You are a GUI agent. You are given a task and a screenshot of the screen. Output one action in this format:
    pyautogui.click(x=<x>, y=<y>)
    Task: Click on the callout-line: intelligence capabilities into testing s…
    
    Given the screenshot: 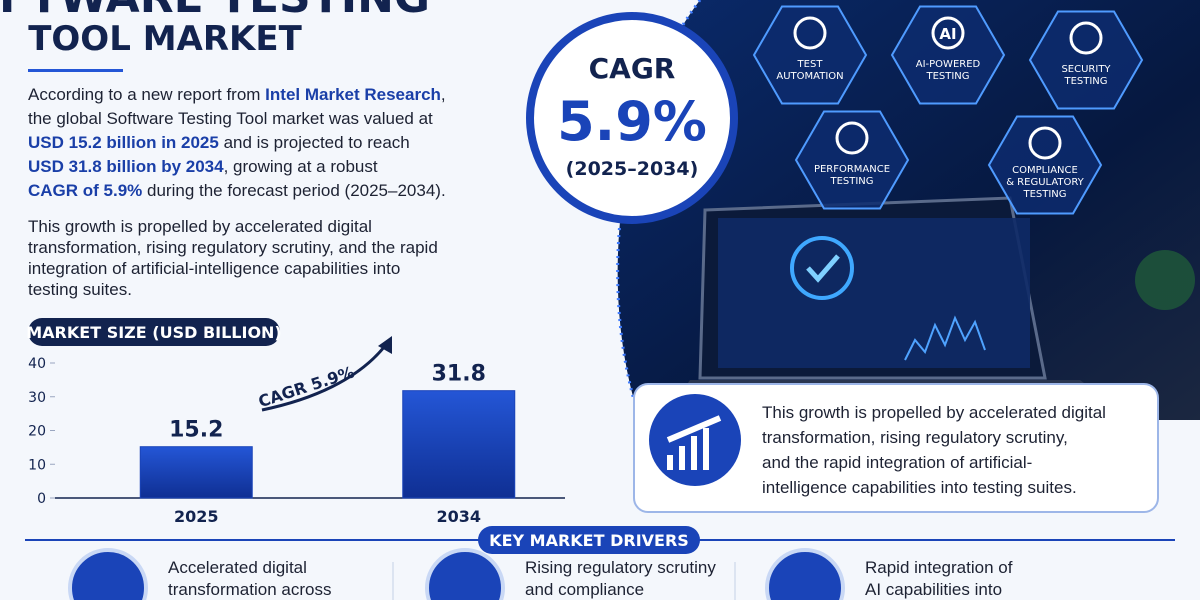 What is the action you would take?
    pyautogui.click(x=919, y=487)
    